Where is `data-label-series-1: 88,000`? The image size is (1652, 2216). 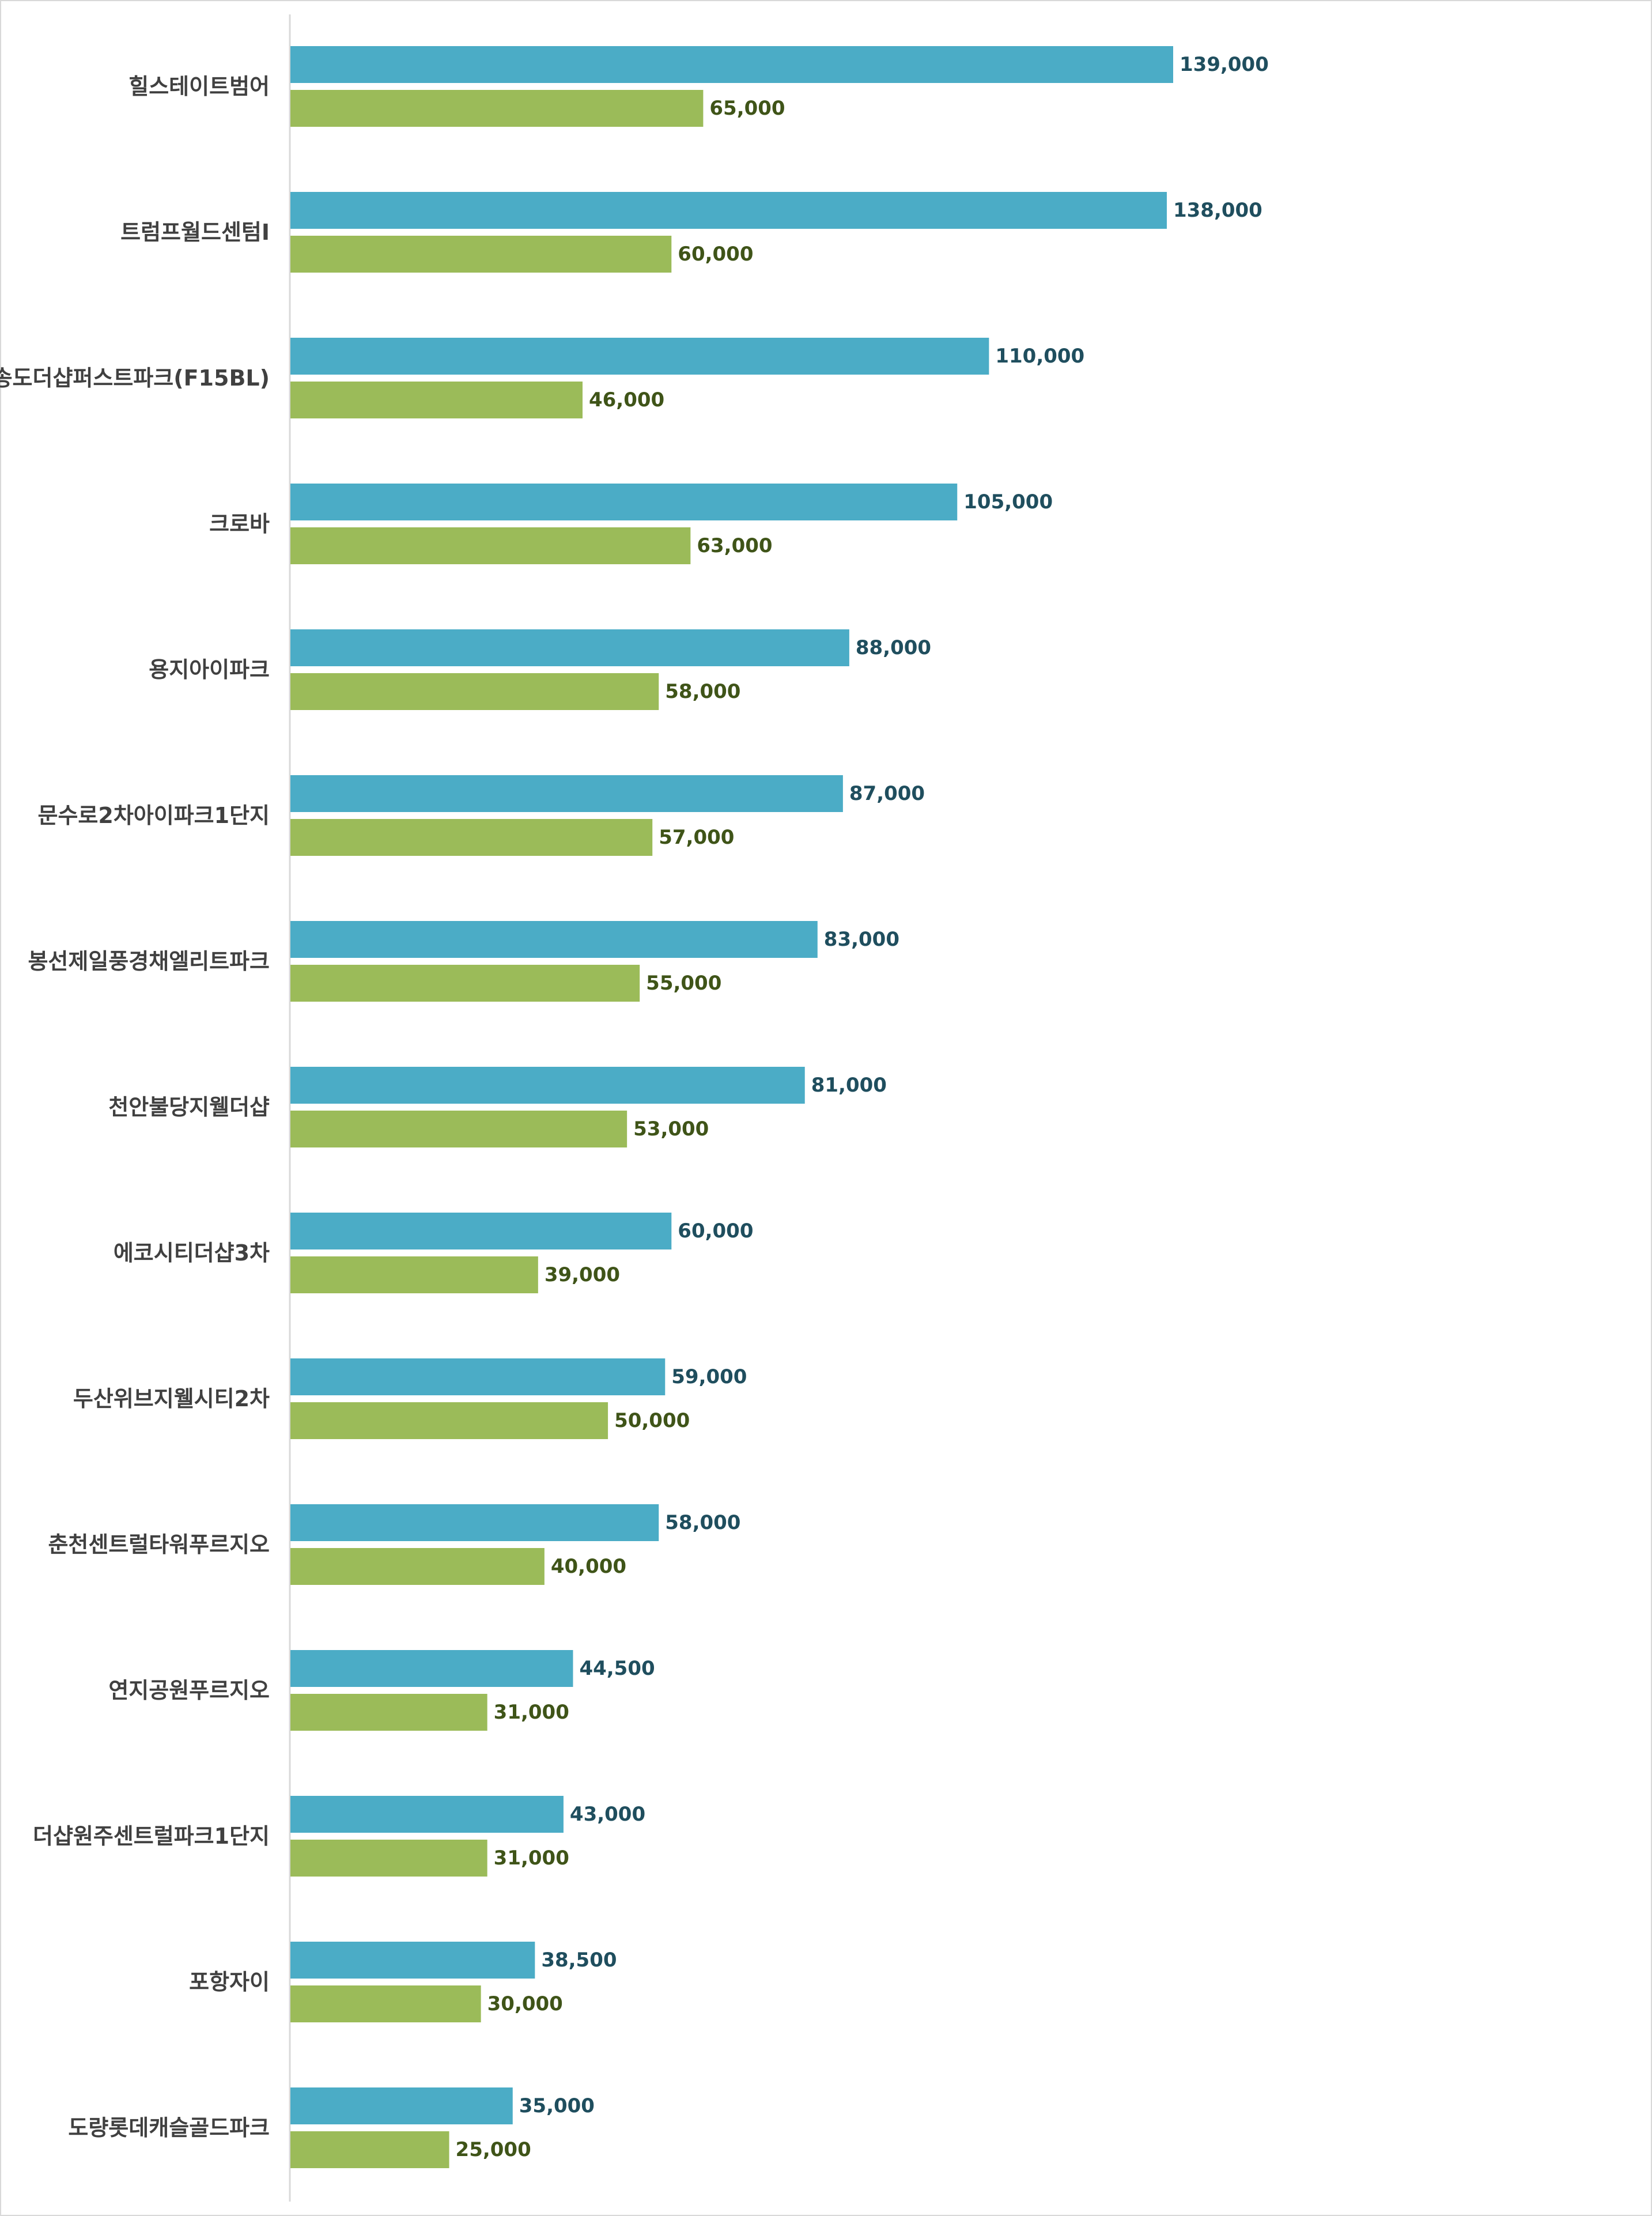
data-label-series-1: 88,000 is located at coordinates (894, 647).